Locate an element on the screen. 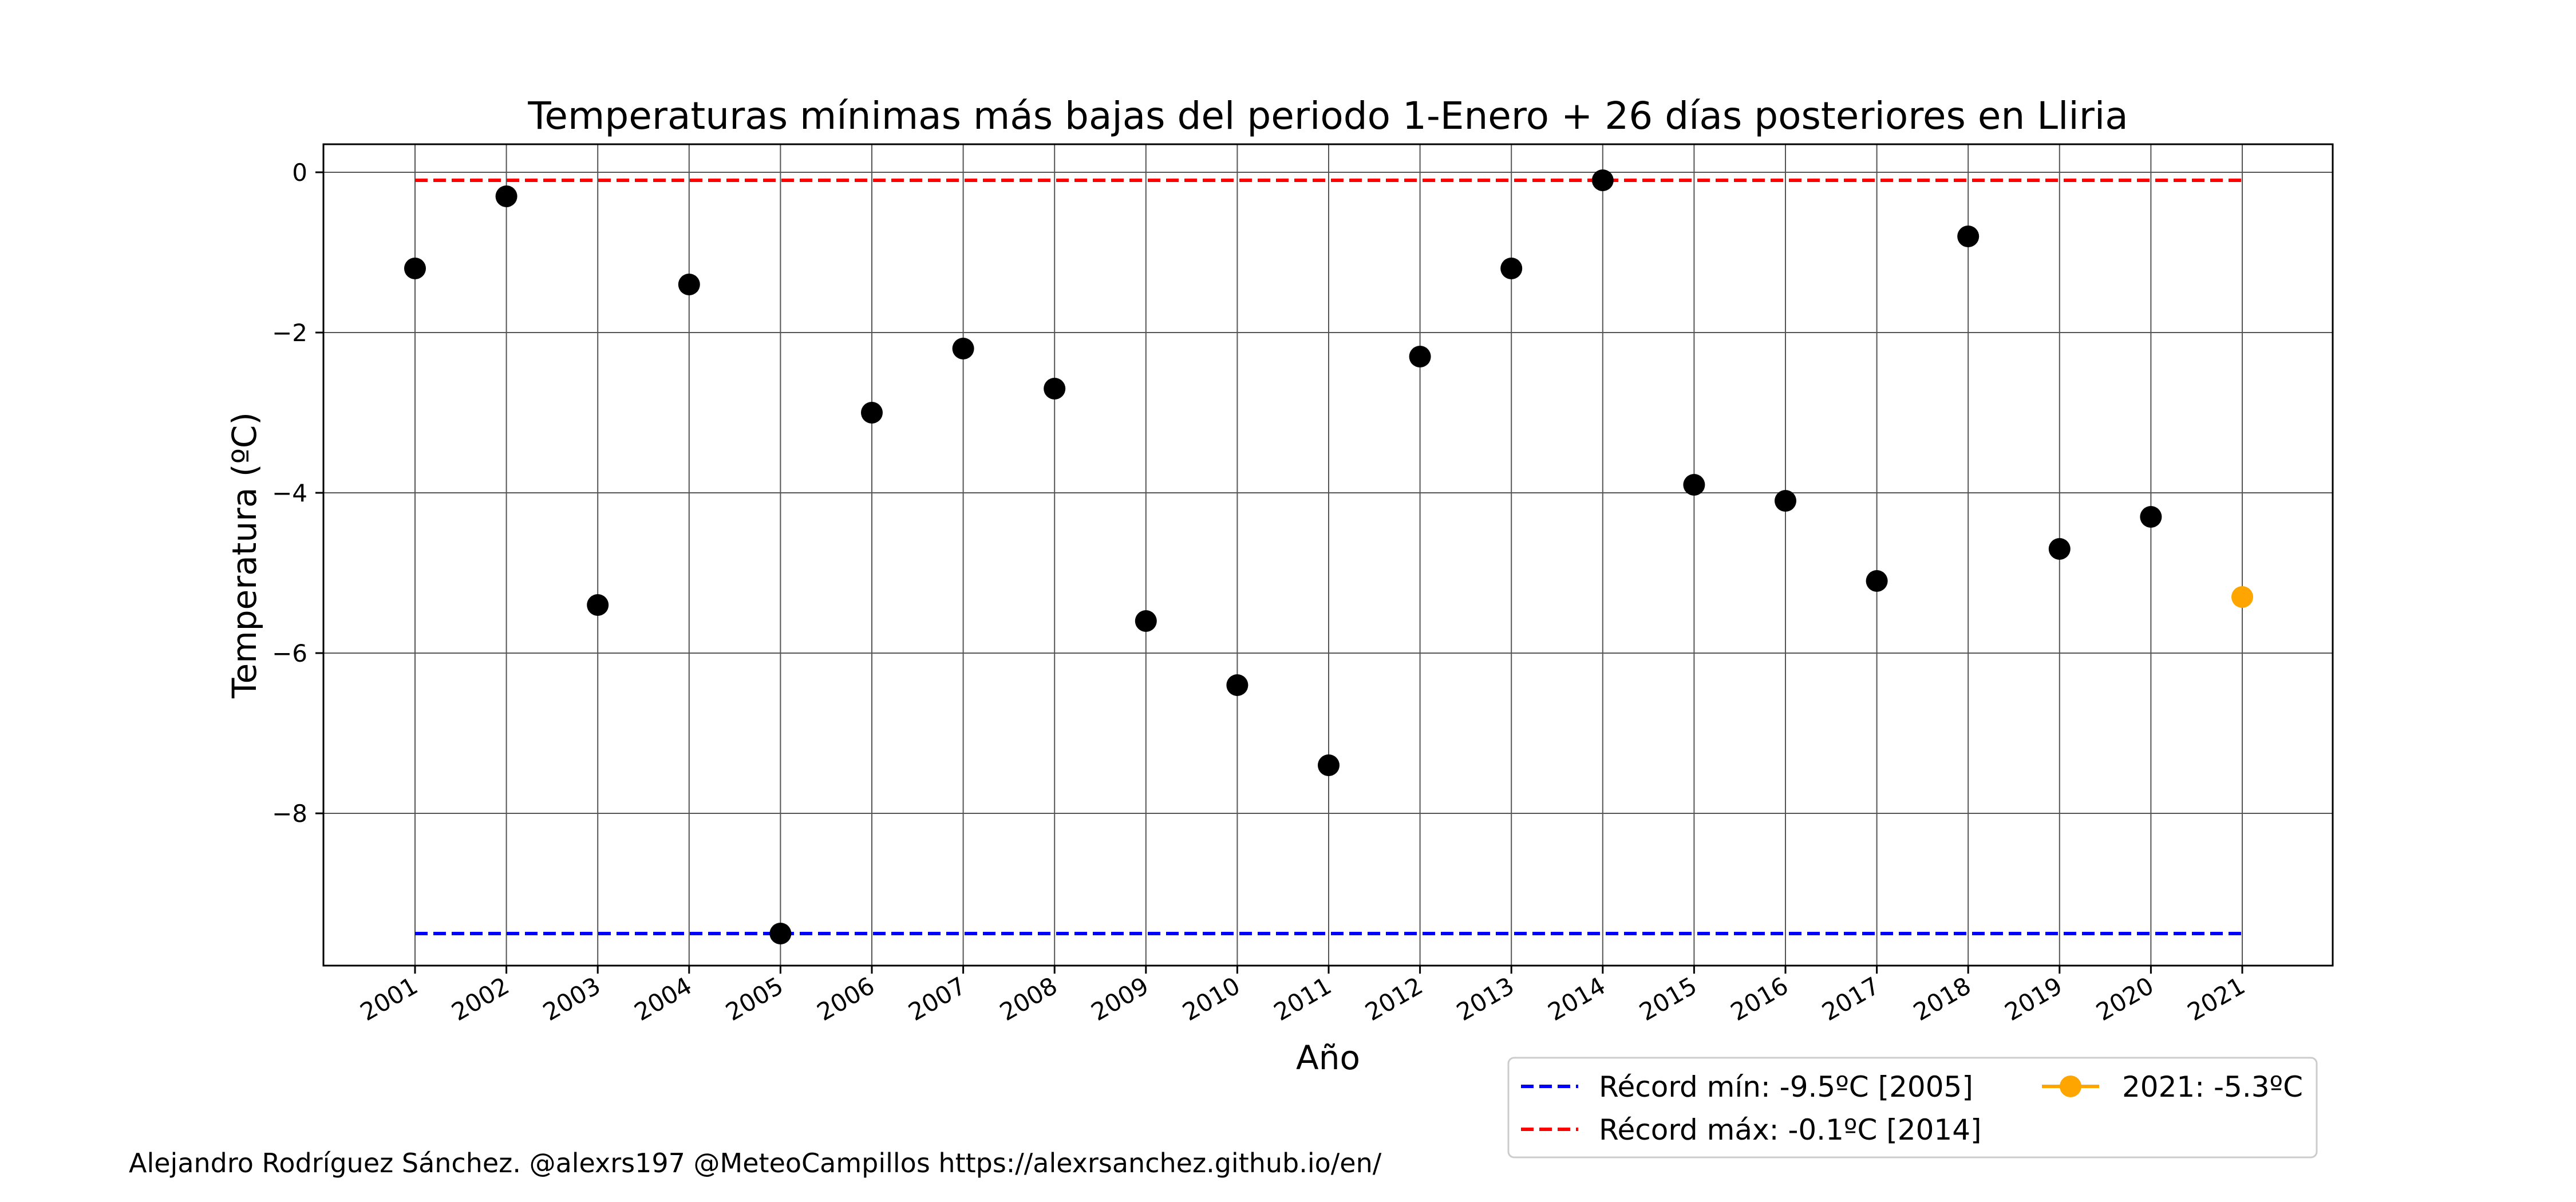 This screenshot has height=1202, width=2576. x-tick-label: 2008 is located at coordinates (1028, 999).